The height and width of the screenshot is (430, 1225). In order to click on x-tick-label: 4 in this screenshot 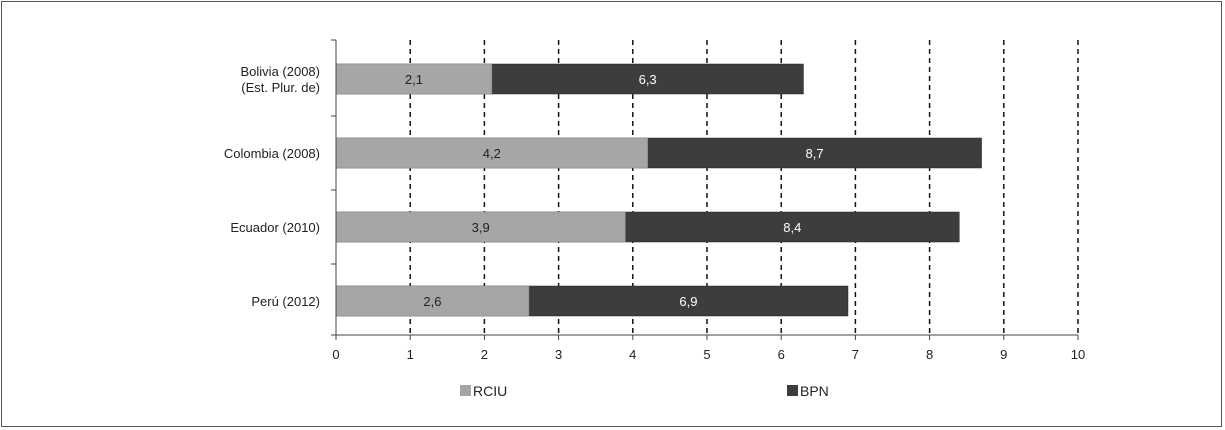, I will do `click(632, 354)`.